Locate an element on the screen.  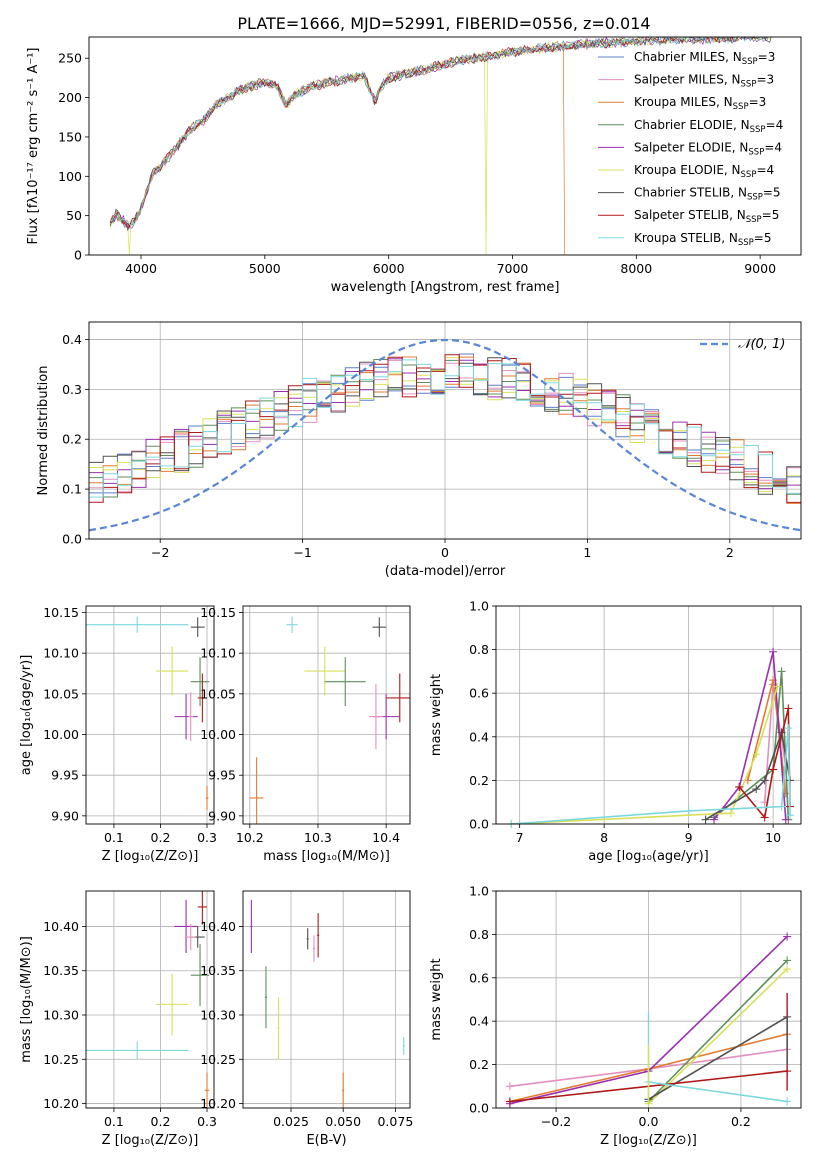
x-tick-label: 0.2 is located at coordinates (161, 837).